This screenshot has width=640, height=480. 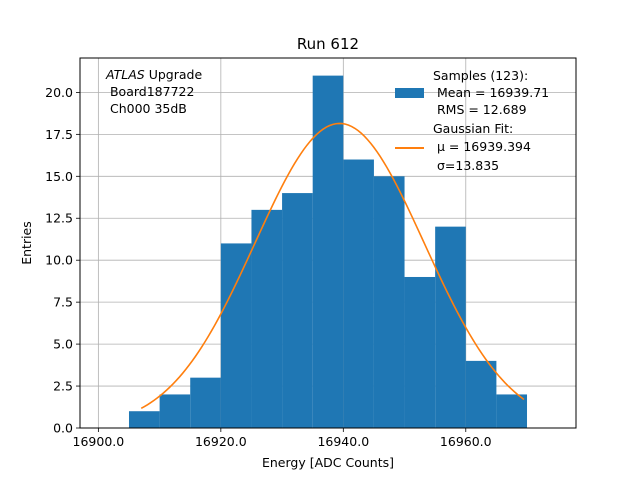 I want to click on annotation-line-1-rest: Upgrade, so click(x=174, y=74).